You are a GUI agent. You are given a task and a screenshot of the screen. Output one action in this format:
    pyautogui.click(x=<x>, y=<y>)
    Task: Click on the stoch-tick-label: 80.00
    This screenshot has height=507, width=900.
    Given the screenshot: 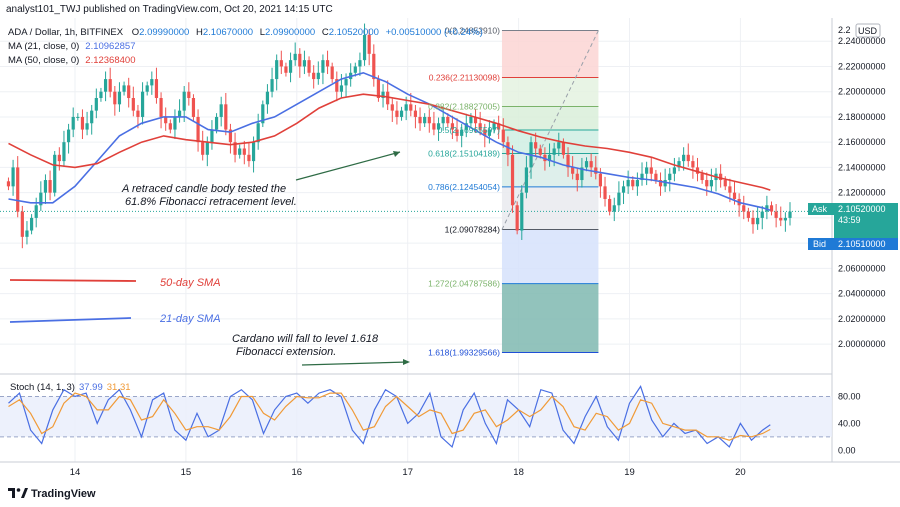 What is the action you would take?
    pyautogui.click(x=849, y=396)
    